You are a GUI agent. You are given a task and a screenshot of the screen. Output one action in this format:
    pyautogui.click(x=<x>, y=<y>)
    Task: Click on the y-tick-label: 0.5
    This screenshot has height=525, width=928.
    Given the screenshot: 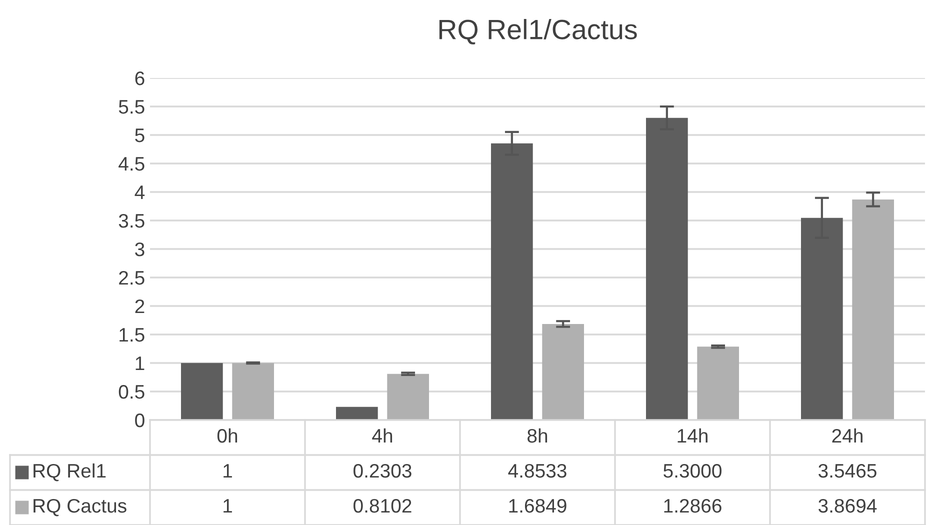 What is the action you would take?
    pyautogui.click(x=131, y=391)
    